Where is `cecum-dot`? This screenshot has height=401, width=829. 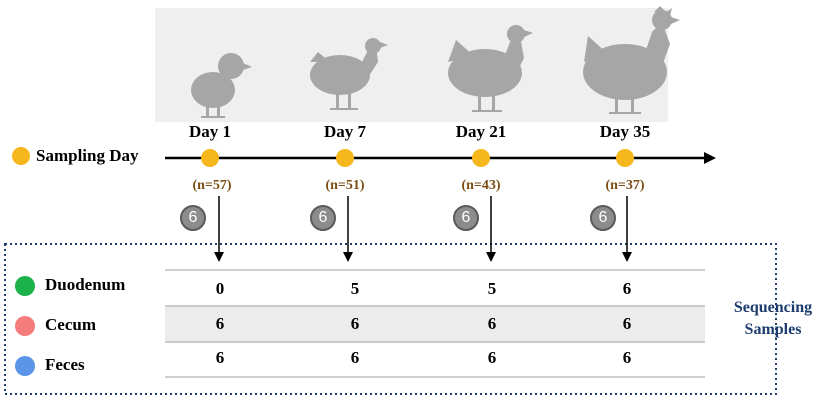 cecum-dot is located at coordinates (25, 326).